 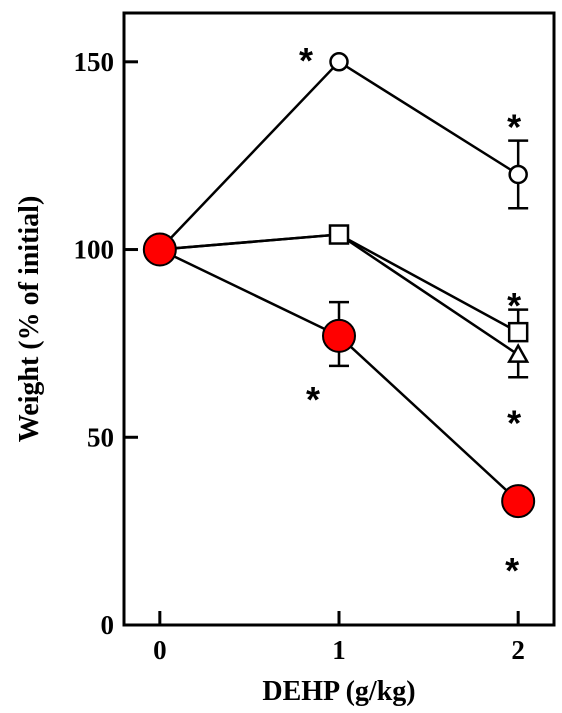 I want to click on y-tick-label: 50, so click(x=100, y=437).